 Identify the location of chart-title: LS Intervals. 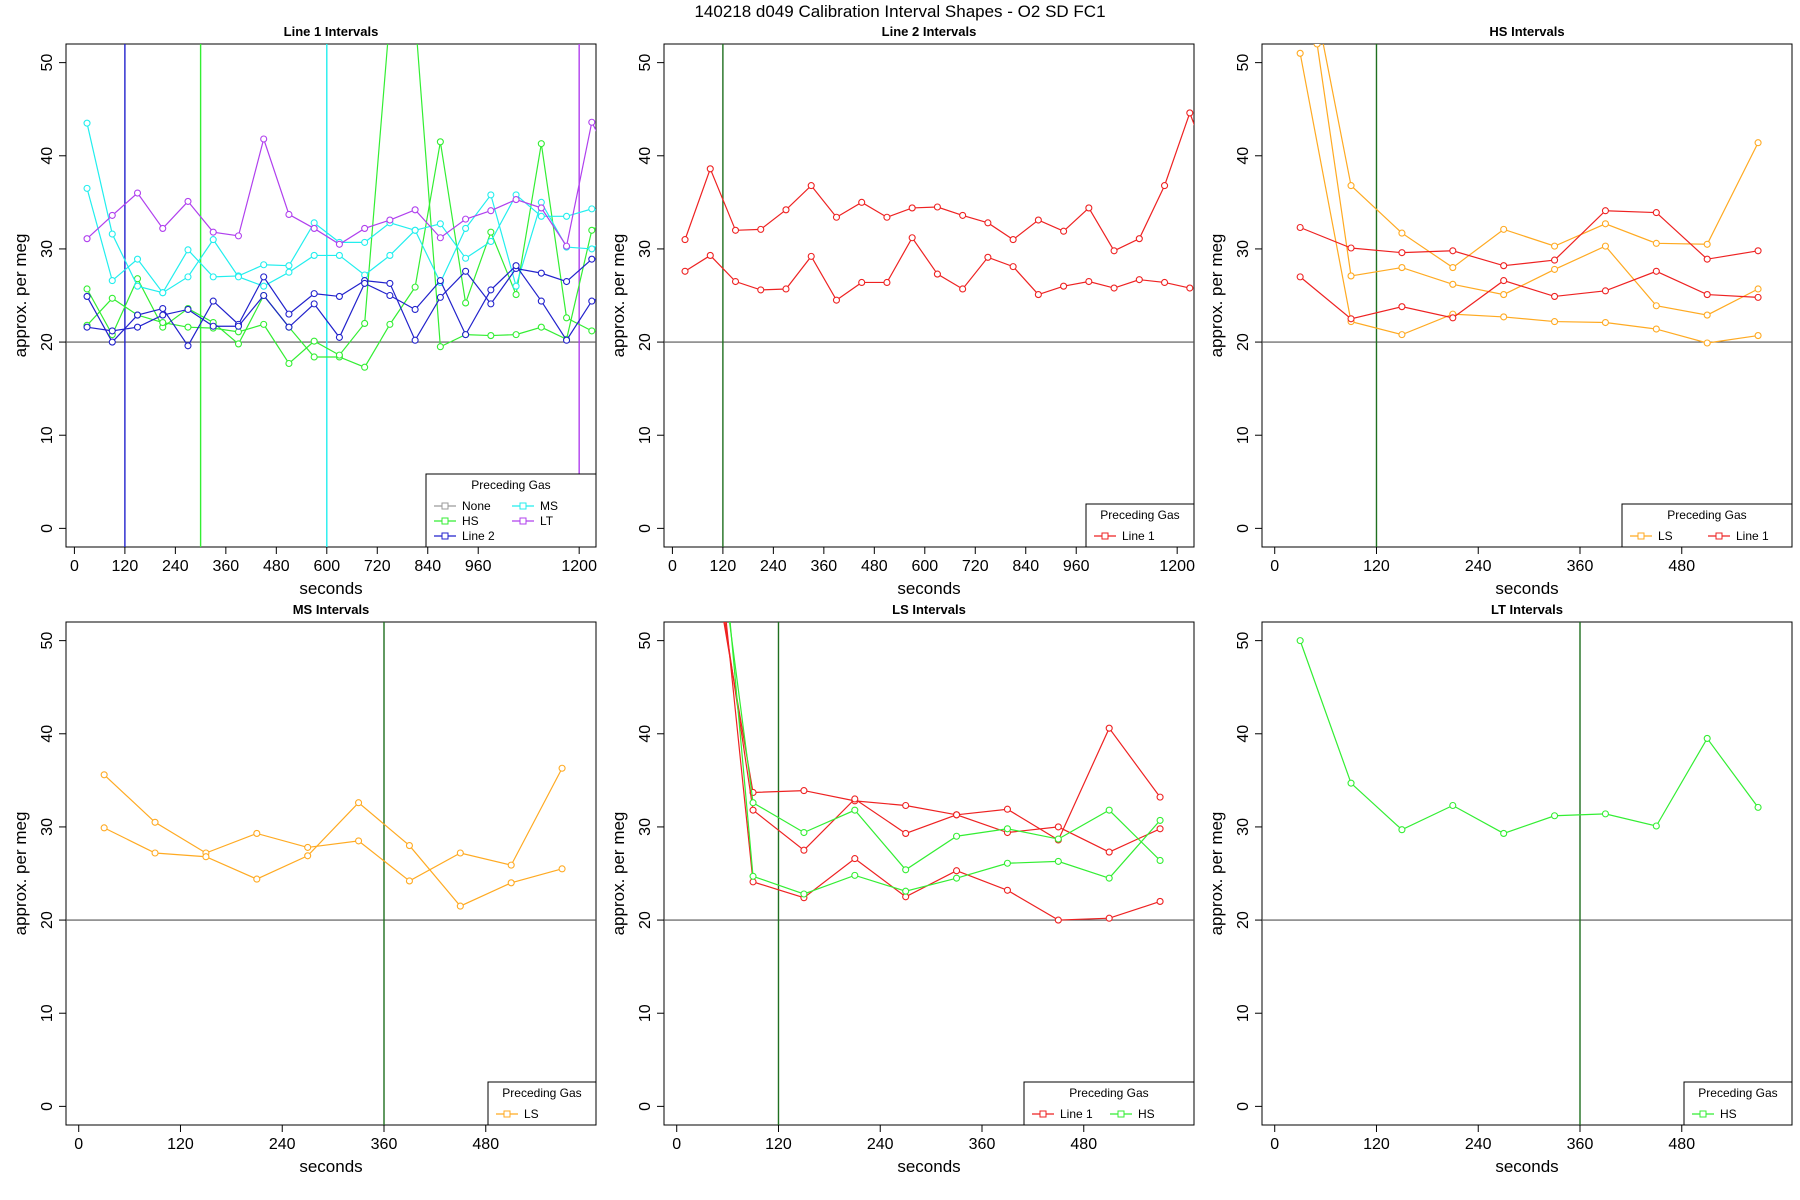
(929, 609).